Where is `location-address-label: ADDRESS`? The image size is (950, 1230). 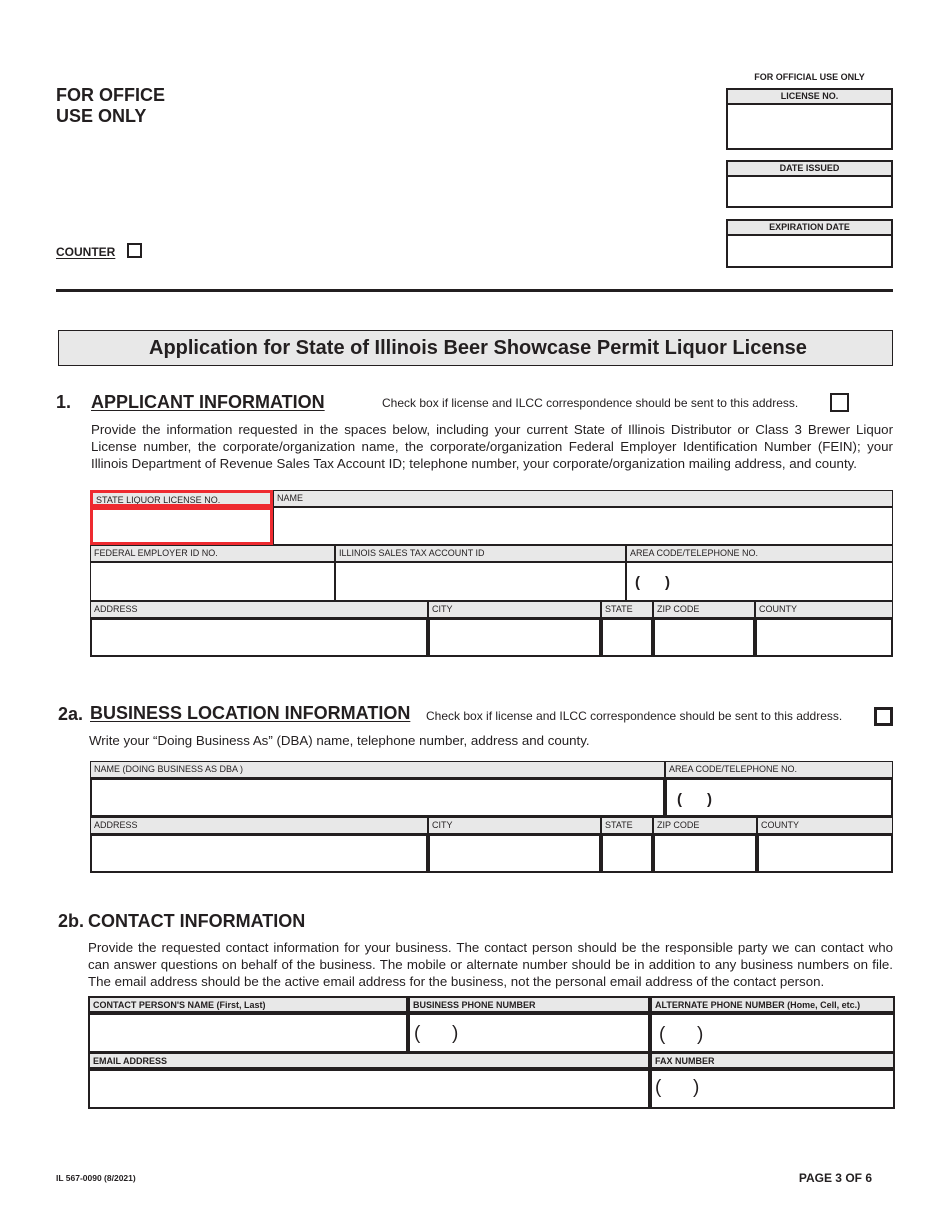
location-address-label: ADDRESS is located at coordinates (259, 825).